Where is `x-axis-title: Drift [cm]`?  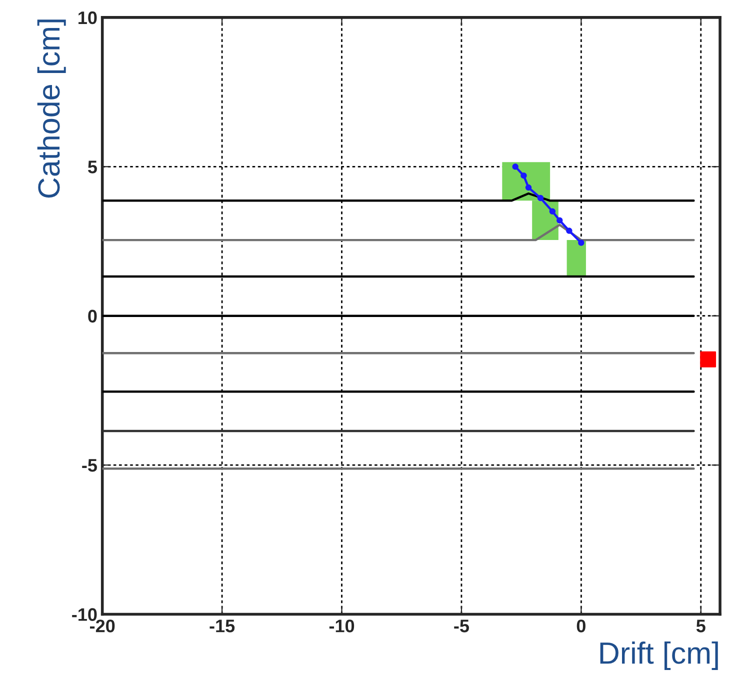
x-axis-title: Drift [cm] is located at coordinates (659, 655).